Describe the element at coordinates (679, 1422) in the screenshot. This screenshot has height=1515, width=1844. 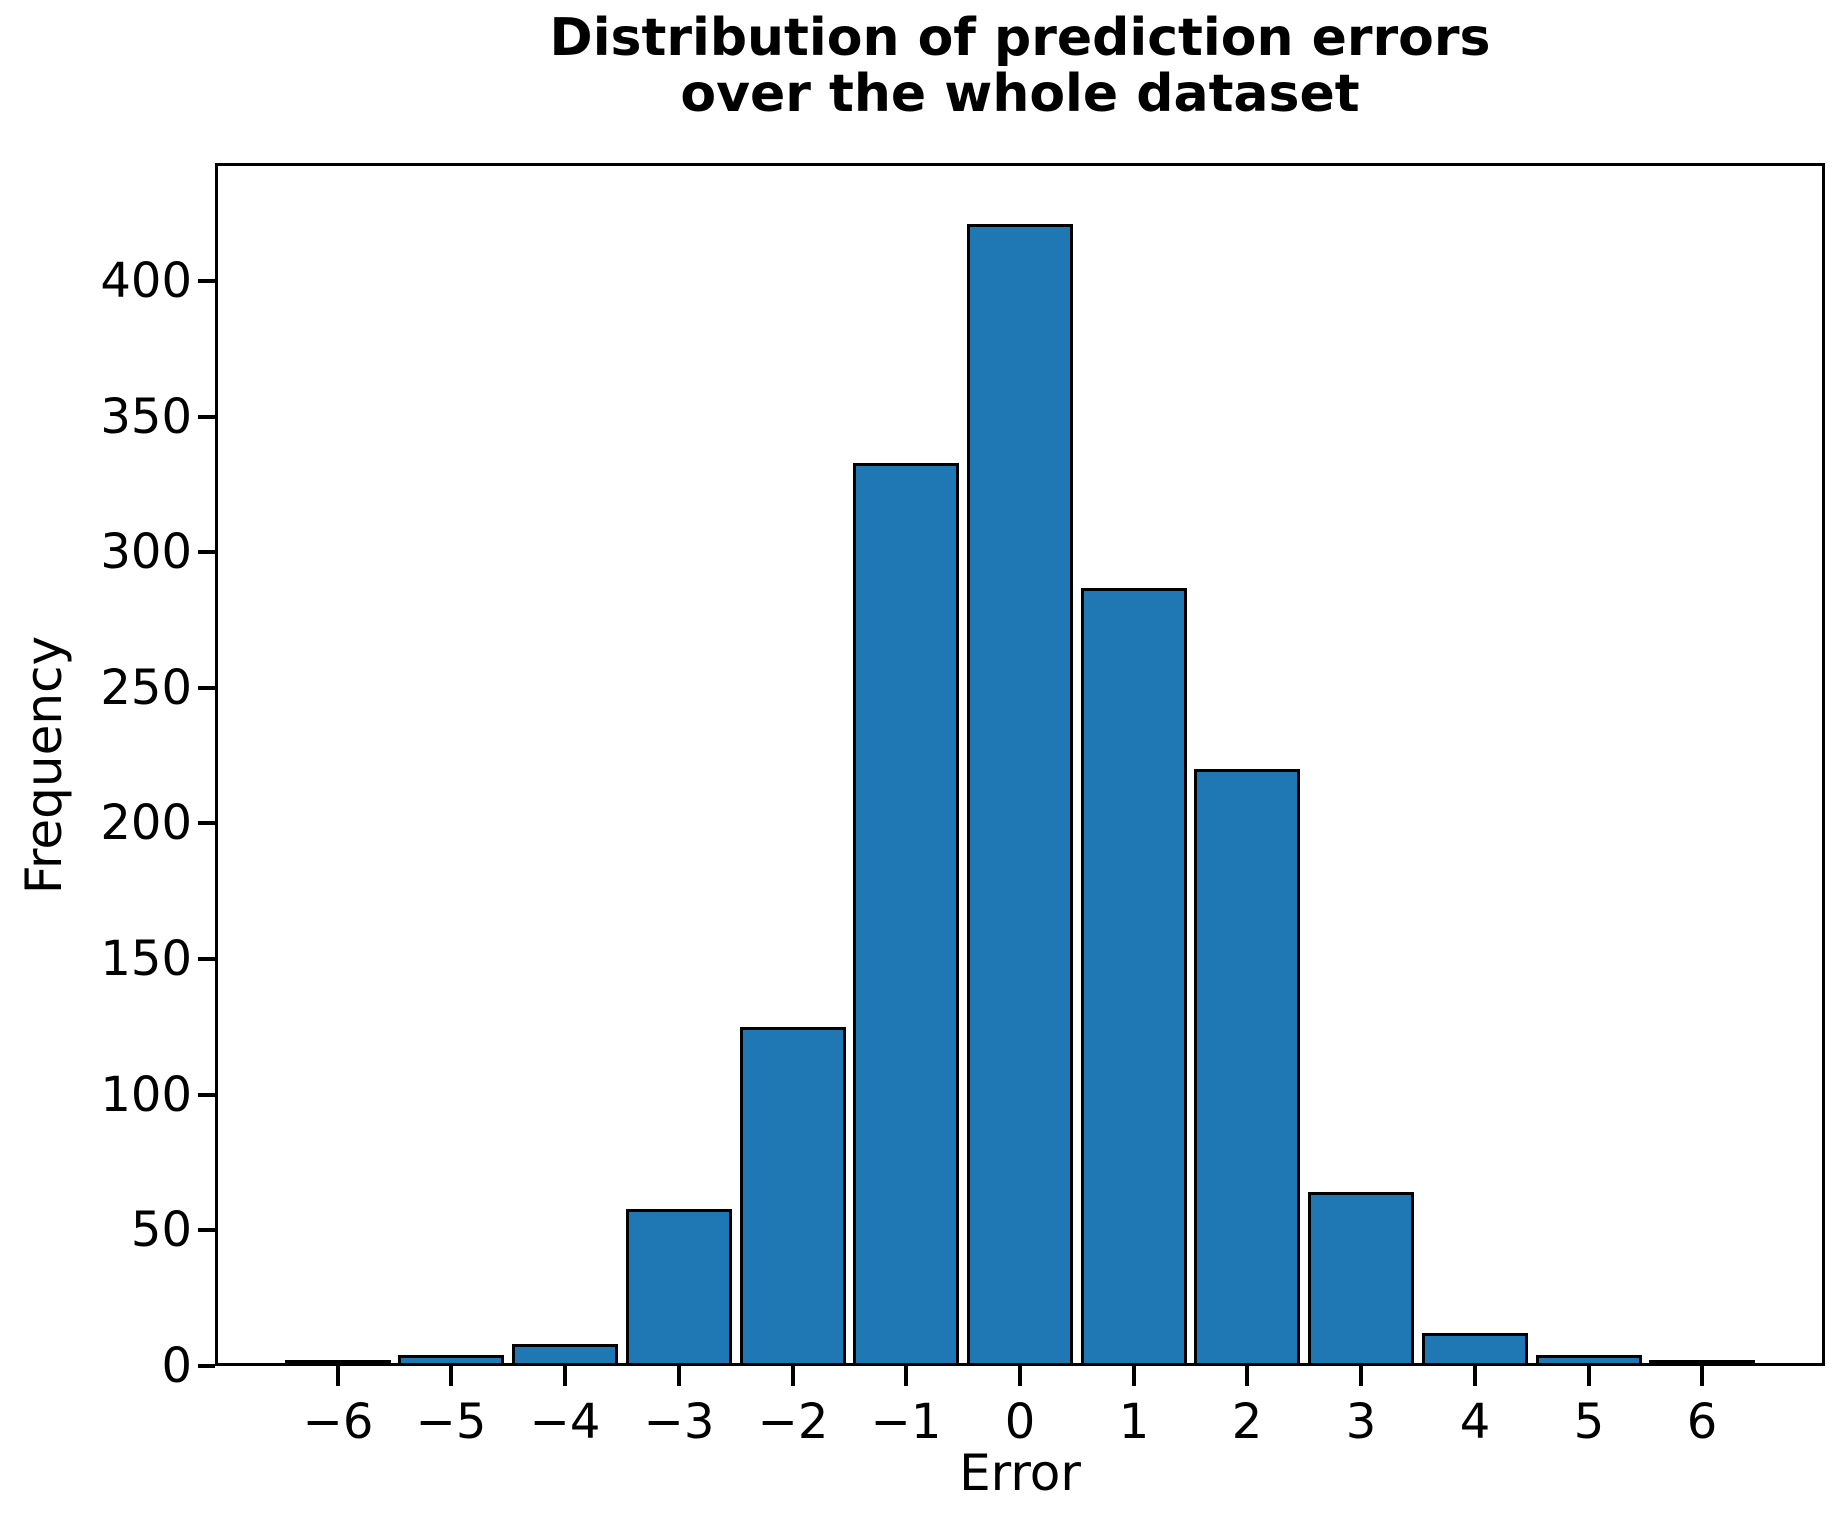
I see `x-tick-label: −3` at that location.